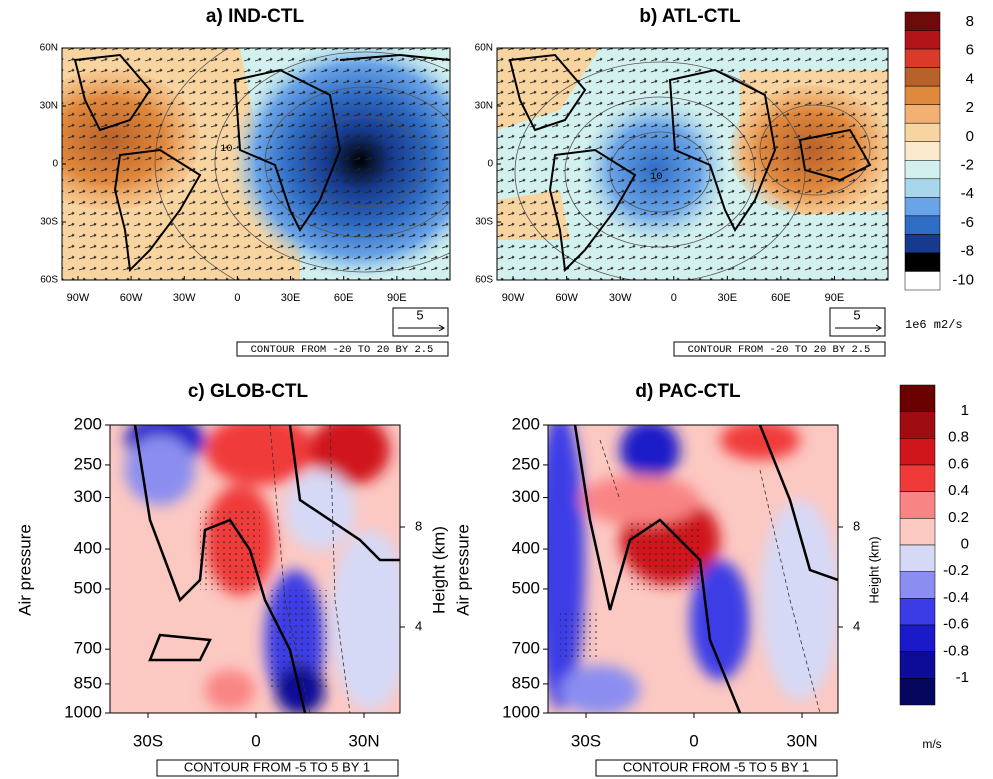 This screenshot has width=993, height=779. Describe the element at coordinates (956, 570) in the screenshot. I see `colorbar-label: -0.2` at that location.